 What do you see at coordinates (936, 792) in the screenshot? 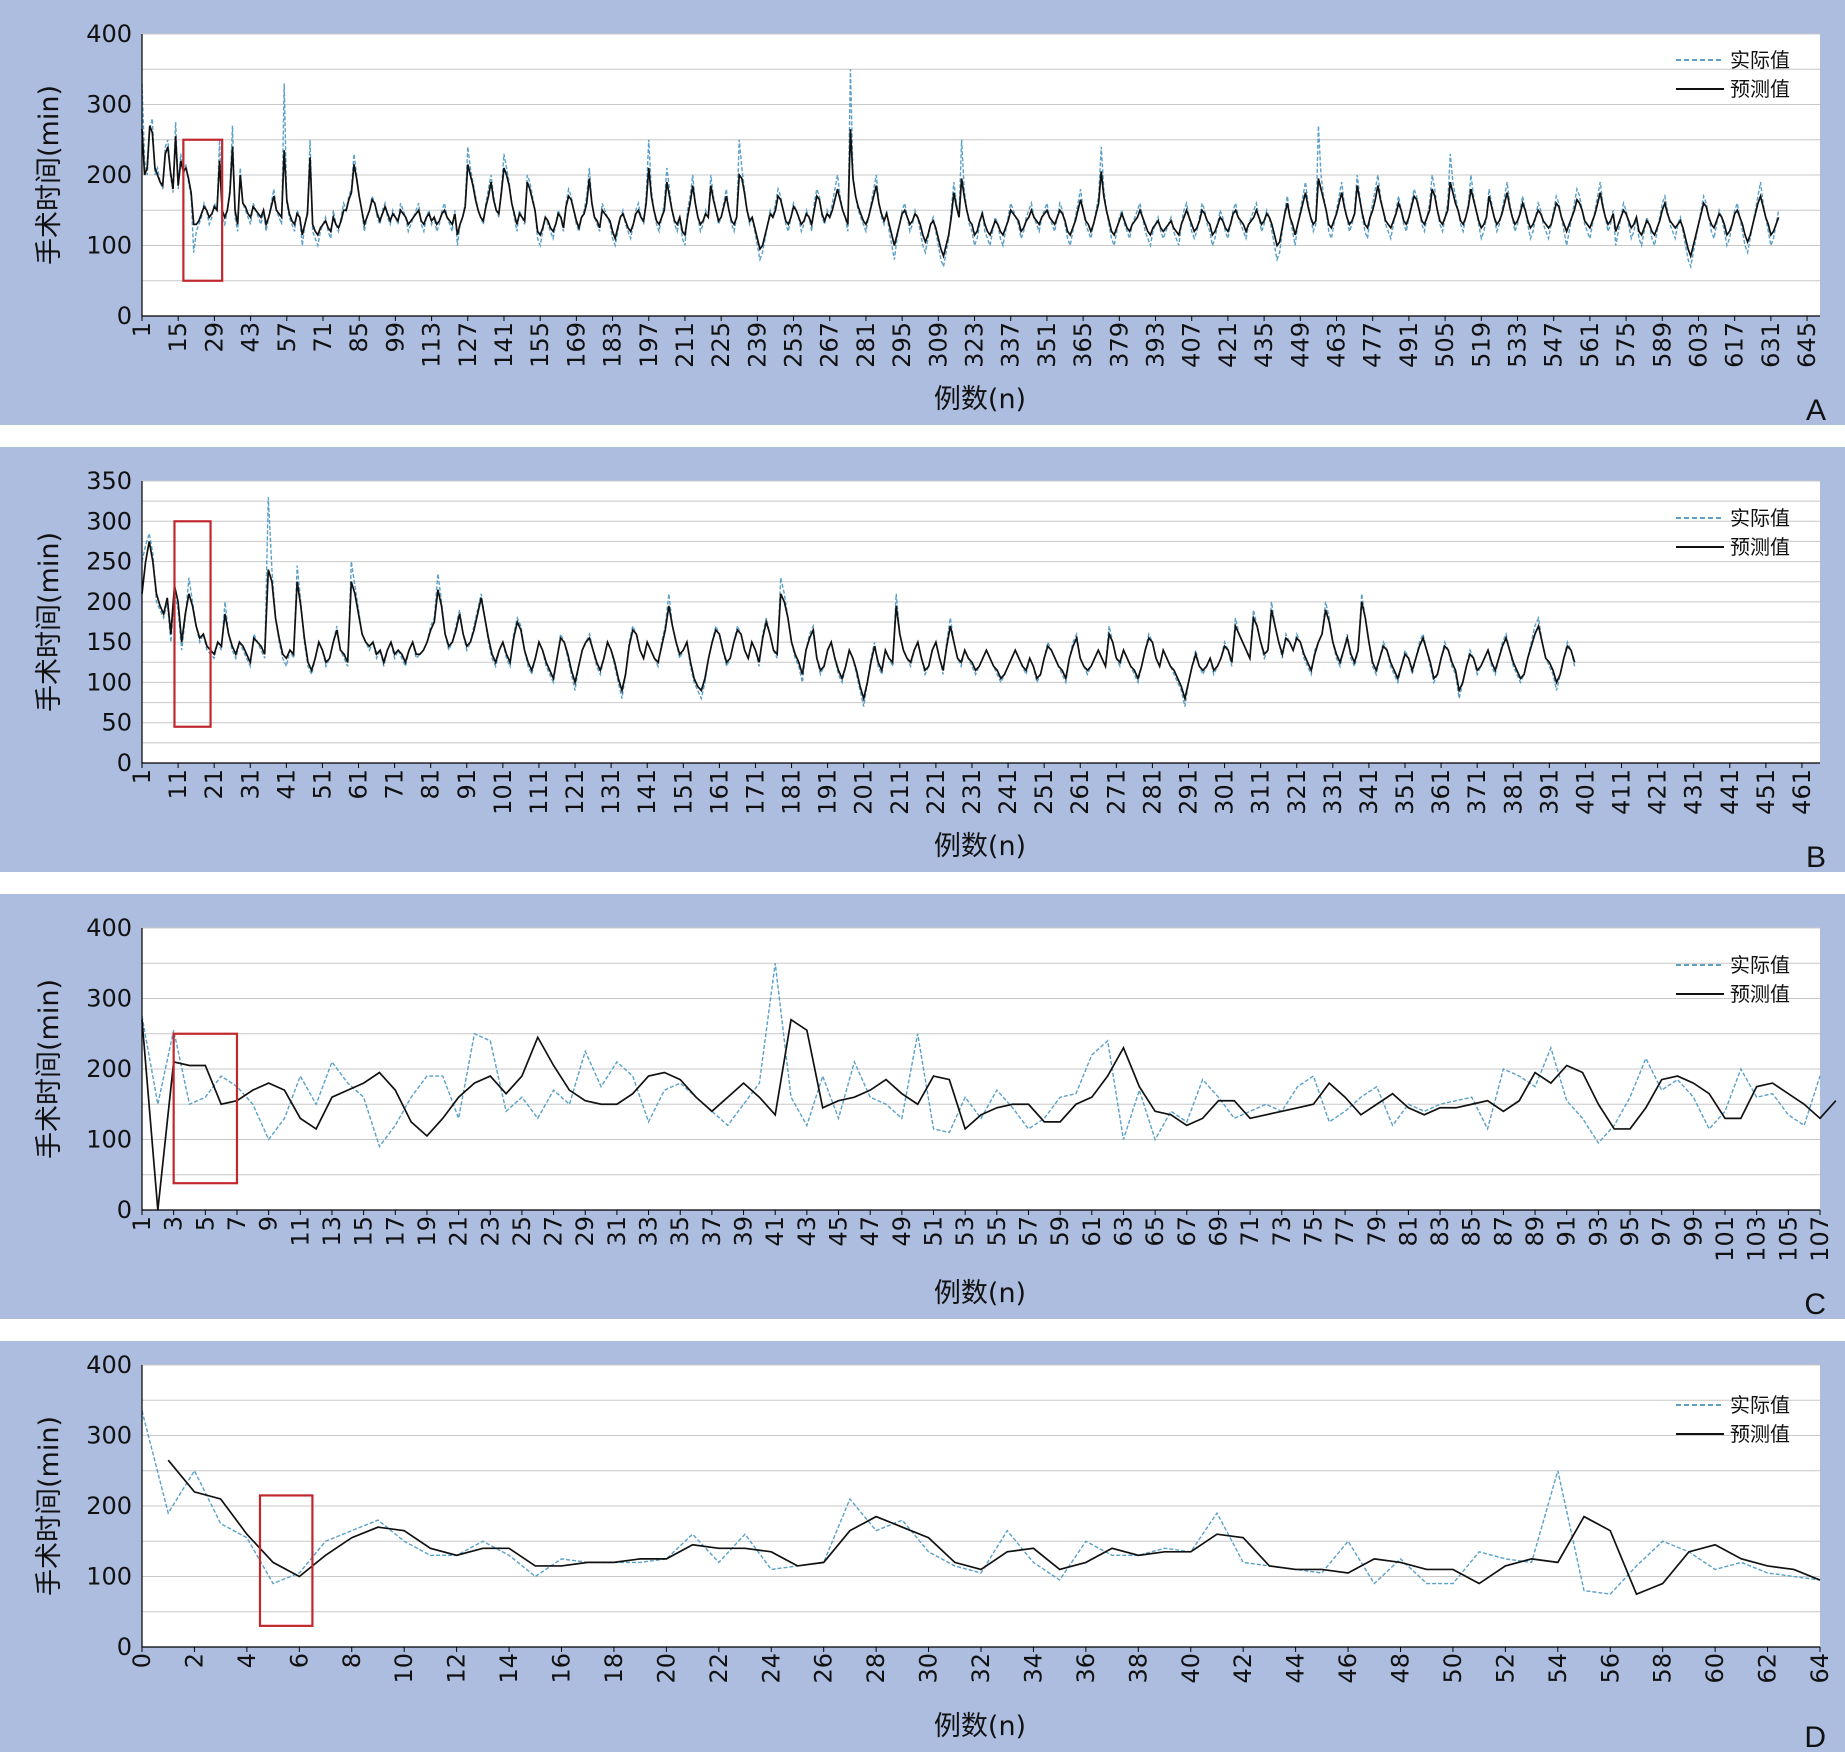
I see `x-tick-label: 221` at bounding box center [936, 792].